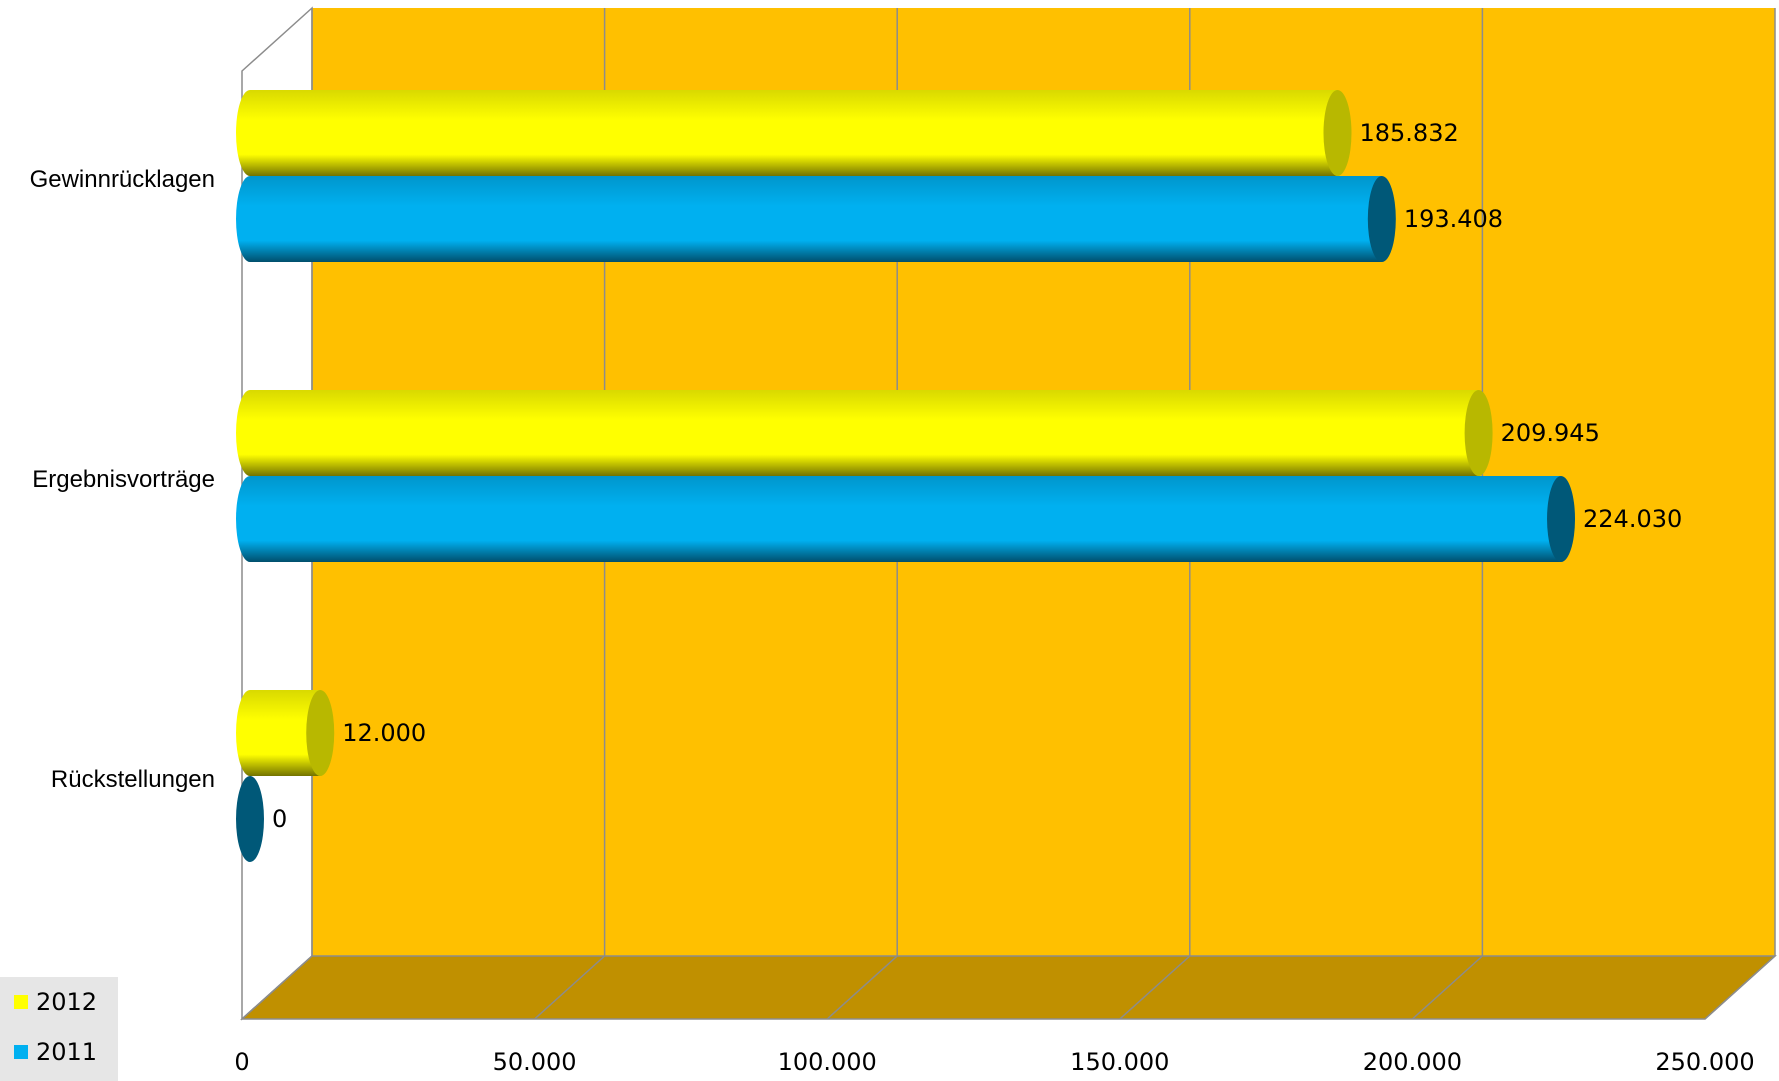  Describe the element at coordinates (67, 1002) in the screenshot. I see `legend-label-2012: 2012` at that location.